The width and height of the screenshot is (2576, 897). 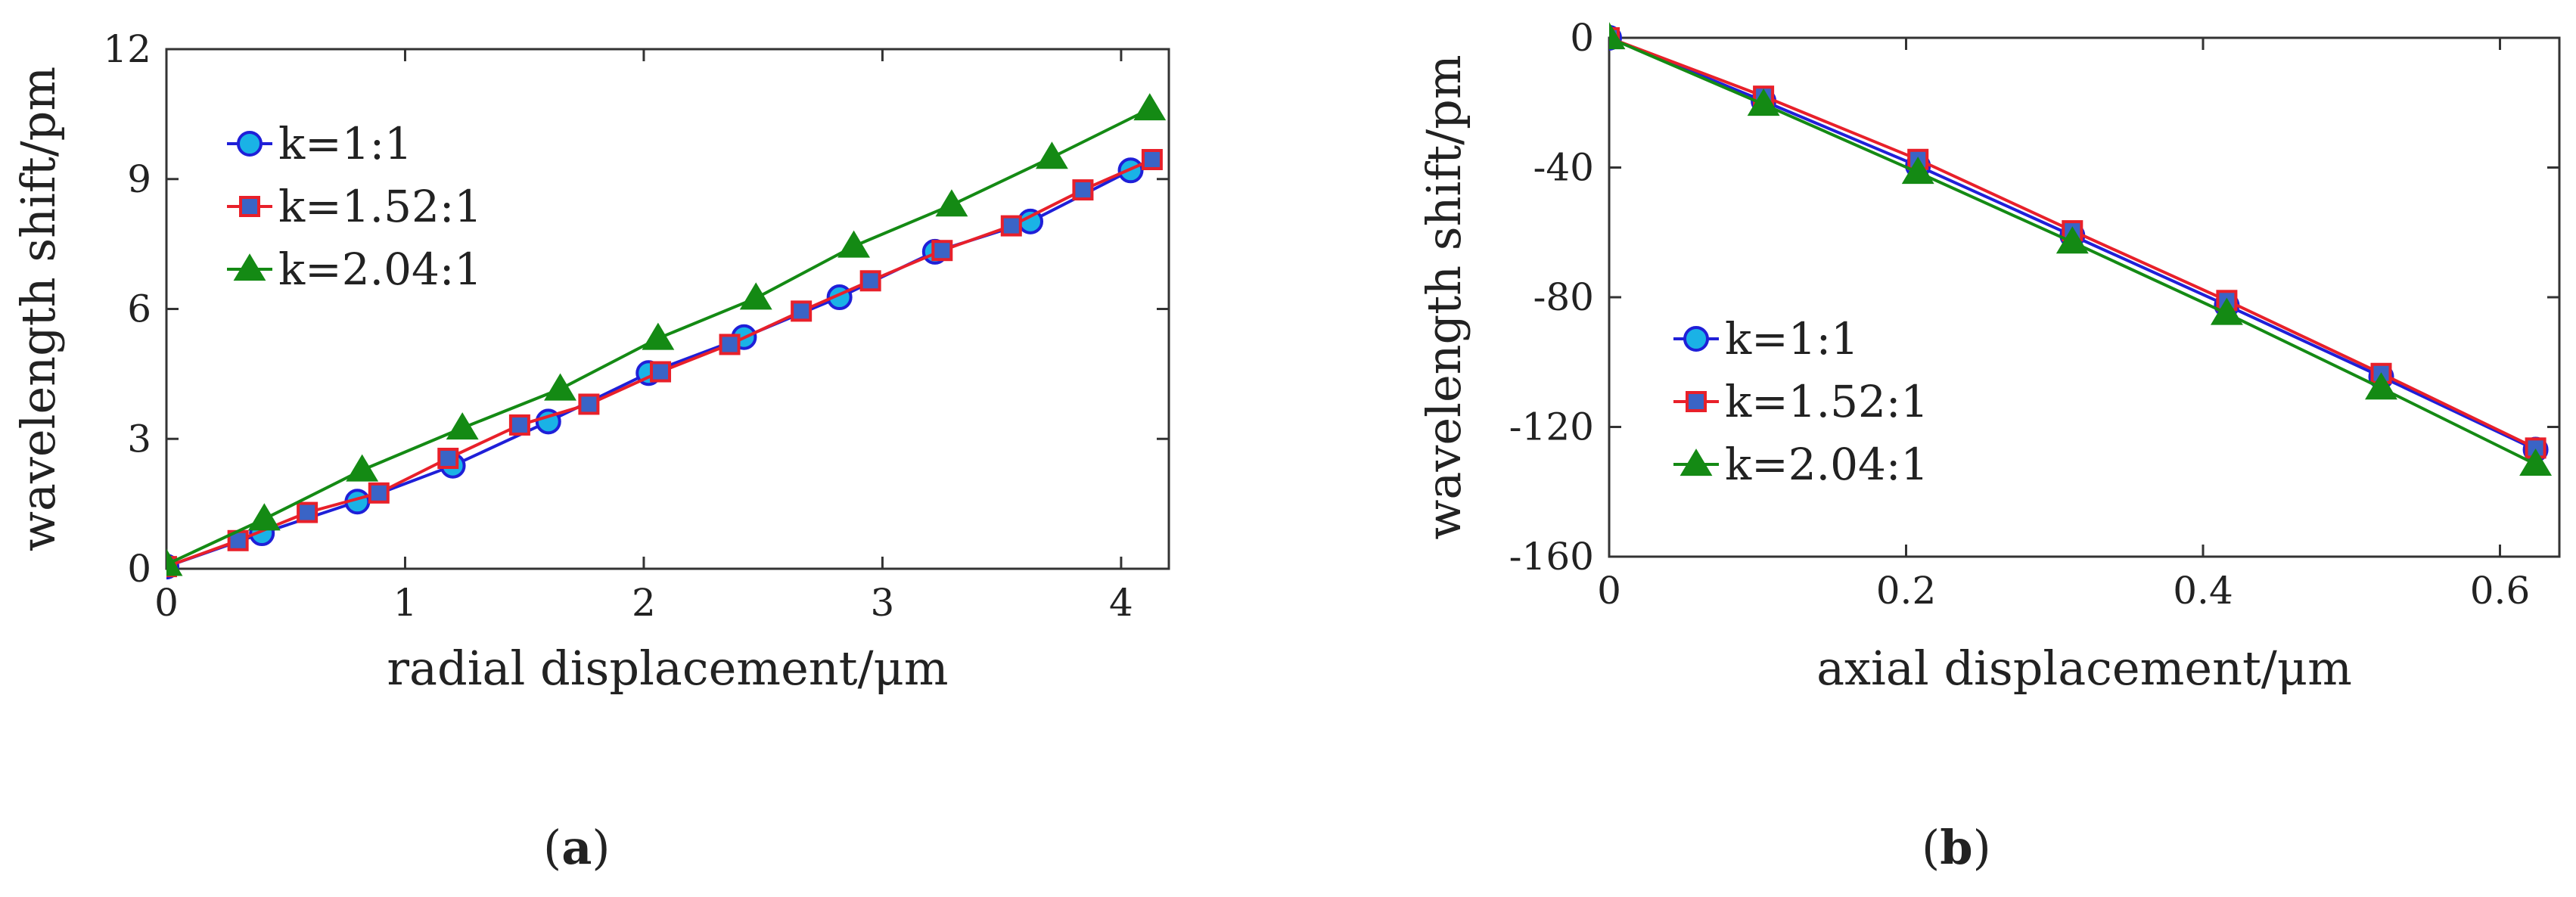 What do you see at coordinates (1906, 591) in the screenshot?
I see `x-tick-label: 0.2` at bounding box center [1906, 591].